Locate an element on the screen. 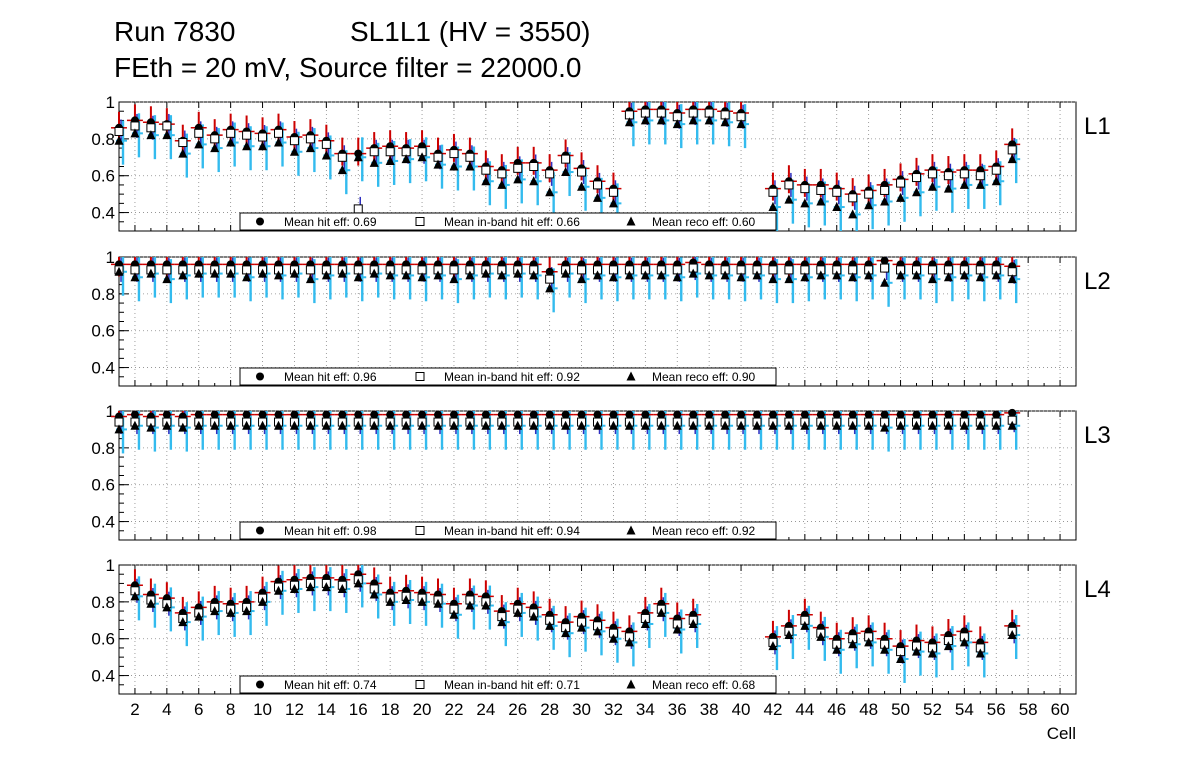 The width and height of the screenshot is (1196, 772). panel-label: L4 is located at coordinates (1097, 589).